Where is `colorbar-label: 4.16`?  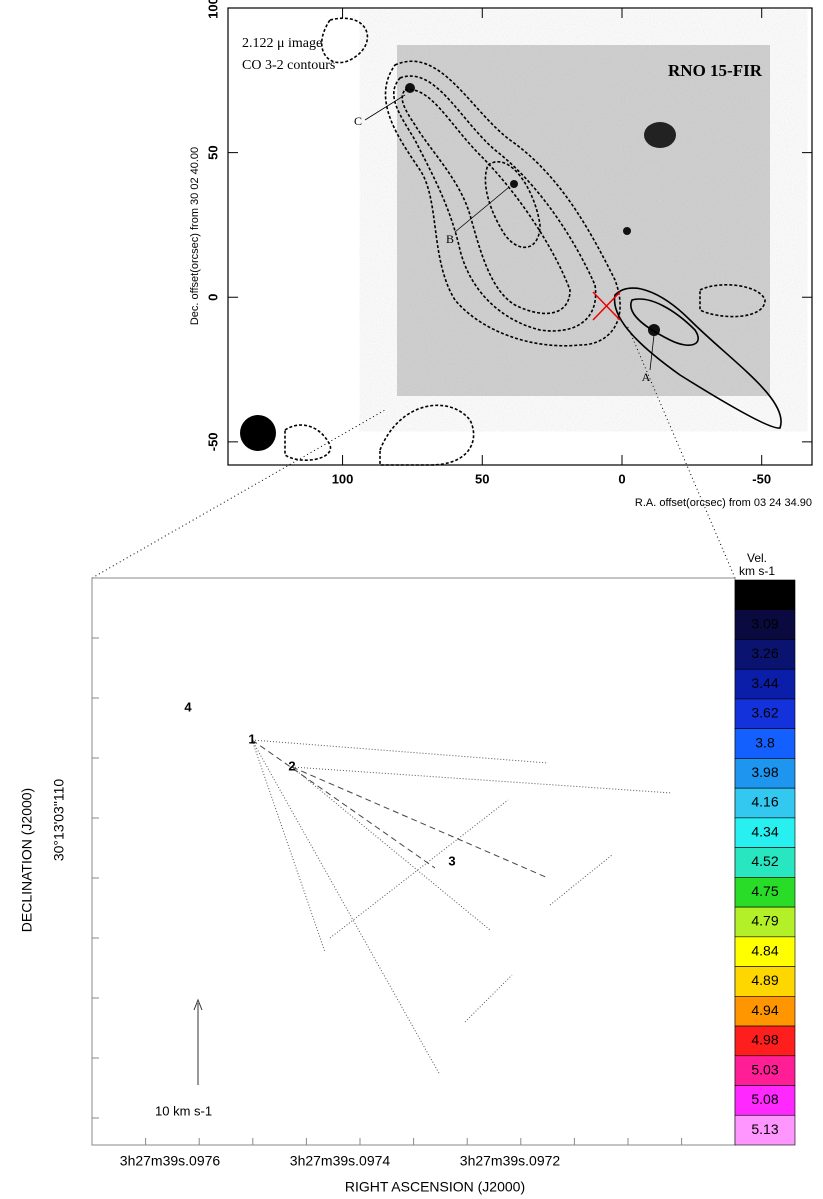
colorbar-label: 4.16 is located at coordinates (764, 802).